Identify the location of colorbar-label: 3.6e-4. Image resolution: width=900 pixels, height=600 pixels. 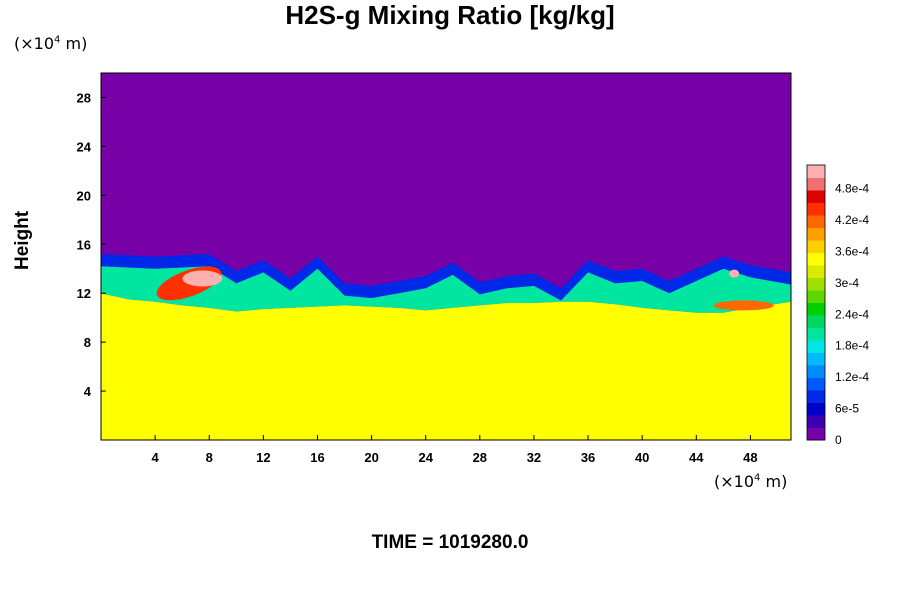
(852, 251).